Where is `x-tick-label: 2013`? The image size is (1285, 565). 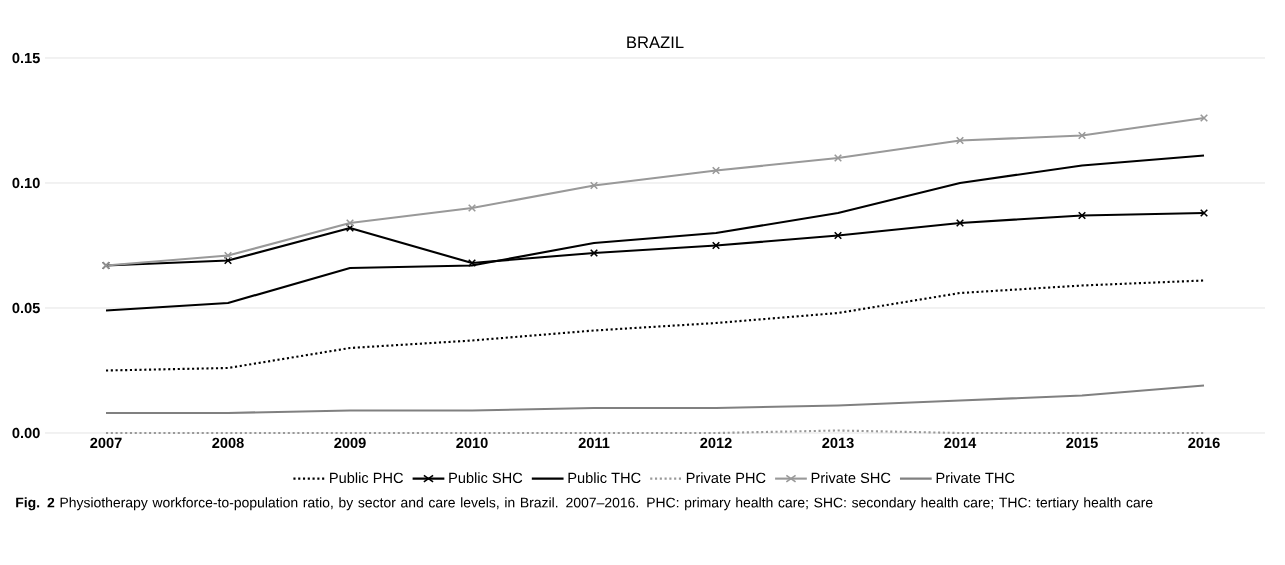 x-tick-label: 2013 is located at coordinates (838, 443).